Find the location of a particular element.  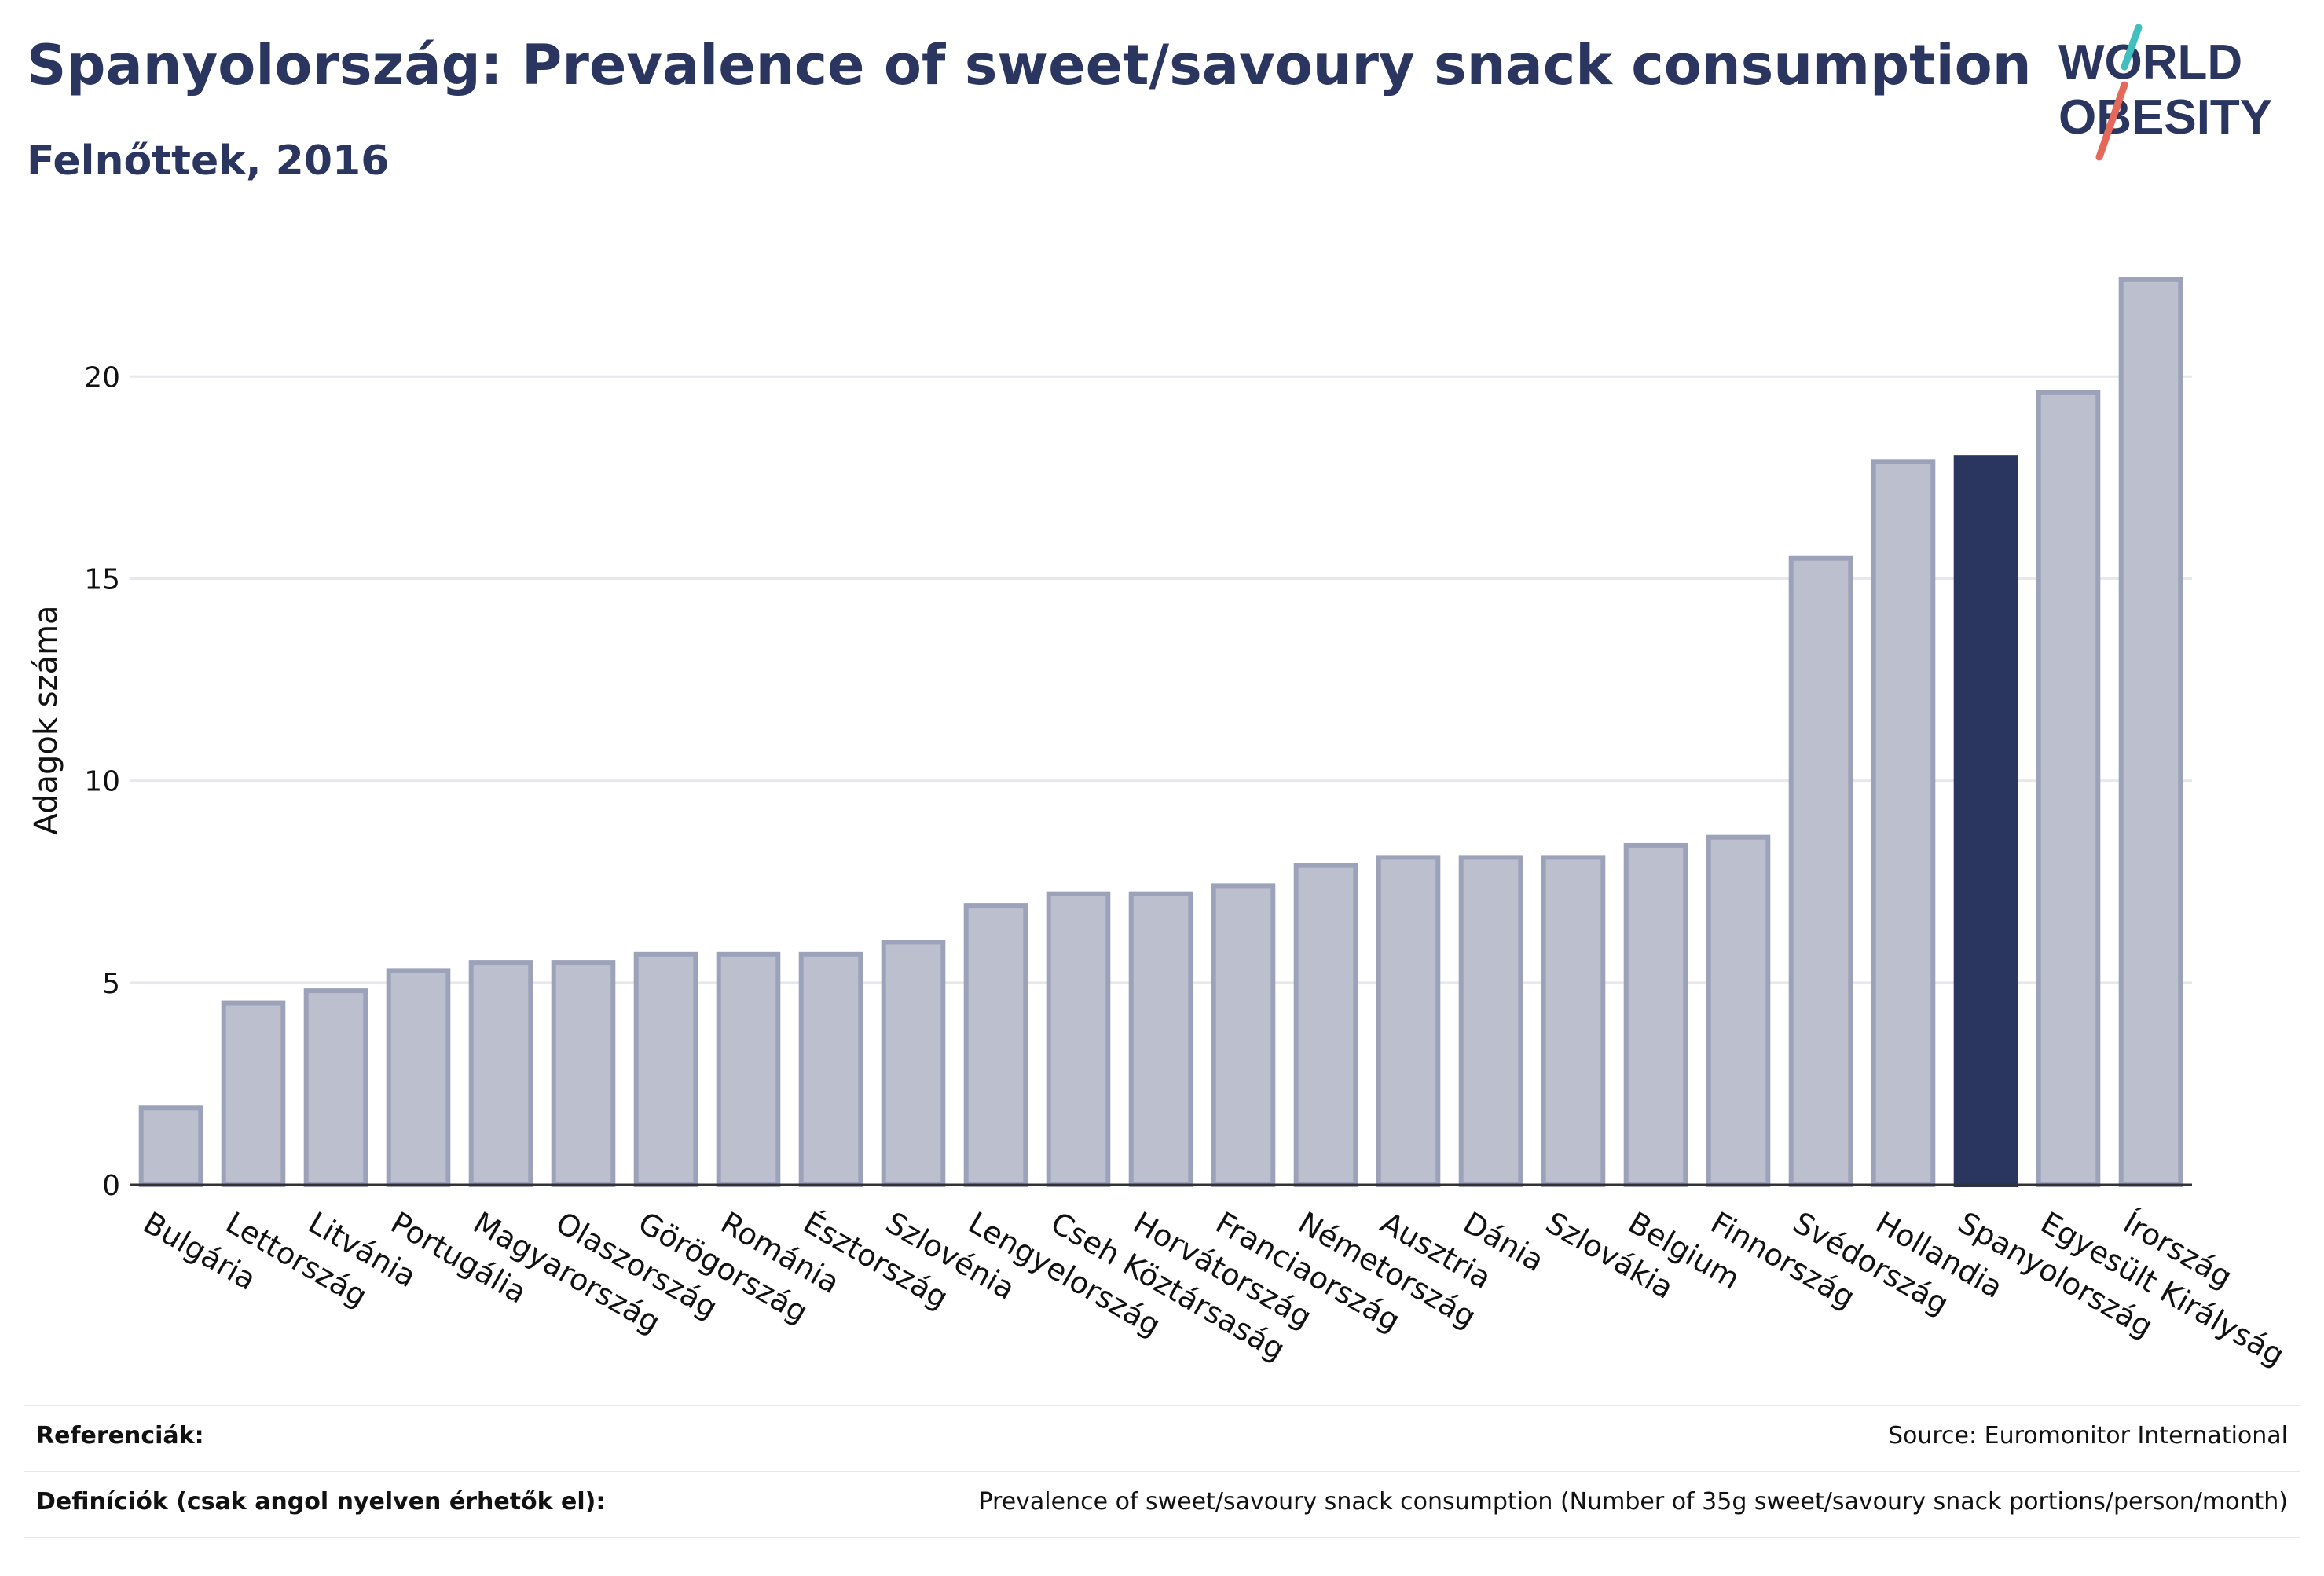

y-tick-label: 15 is located at coordinates (102, 579).